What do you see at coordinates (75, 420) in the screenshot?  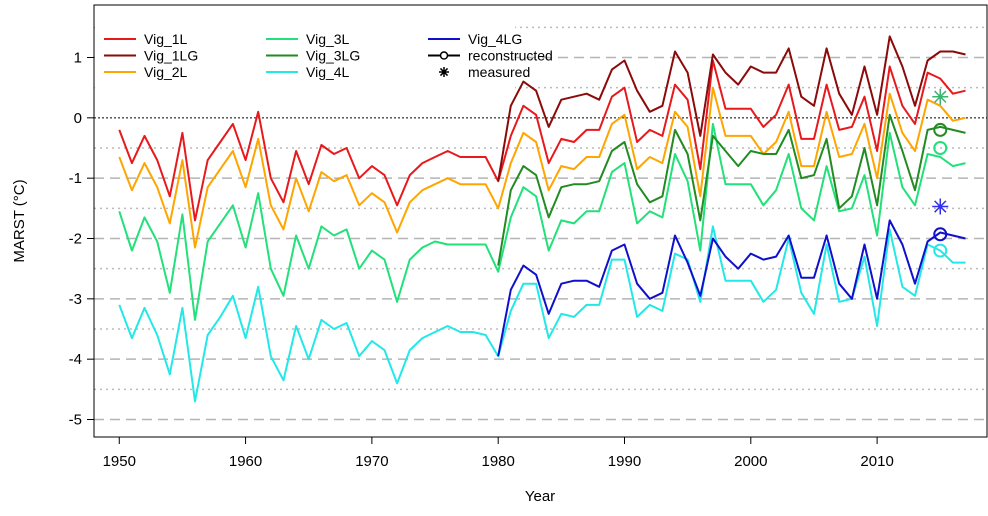 I see `y-tick-label: -5` at bounding box center [75, 420].